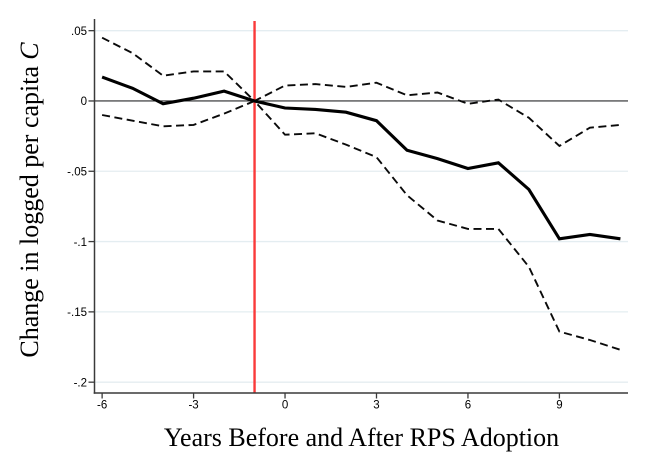 The width and height of the screenshot is (646, 462). What do you see at coordinates (80, 243) in the screenshot?
I see `y-tick-label: -.1` at bounding box center [80, 243].